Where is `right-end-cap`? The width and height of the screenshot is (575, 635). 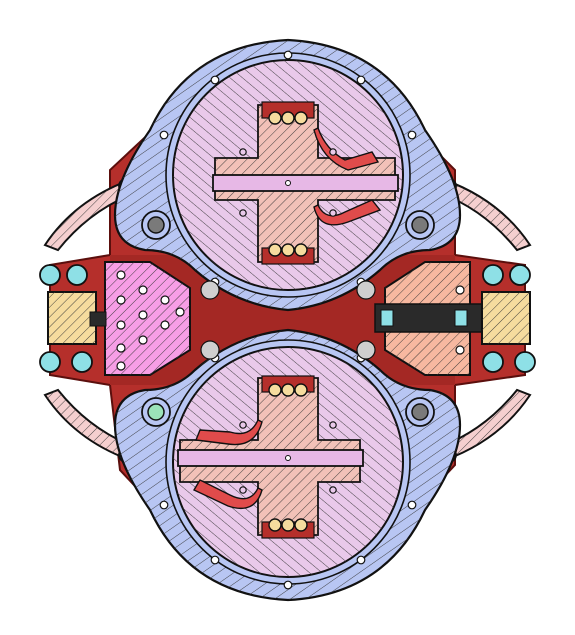
right-end-cap is located at coordinates (508, 318).